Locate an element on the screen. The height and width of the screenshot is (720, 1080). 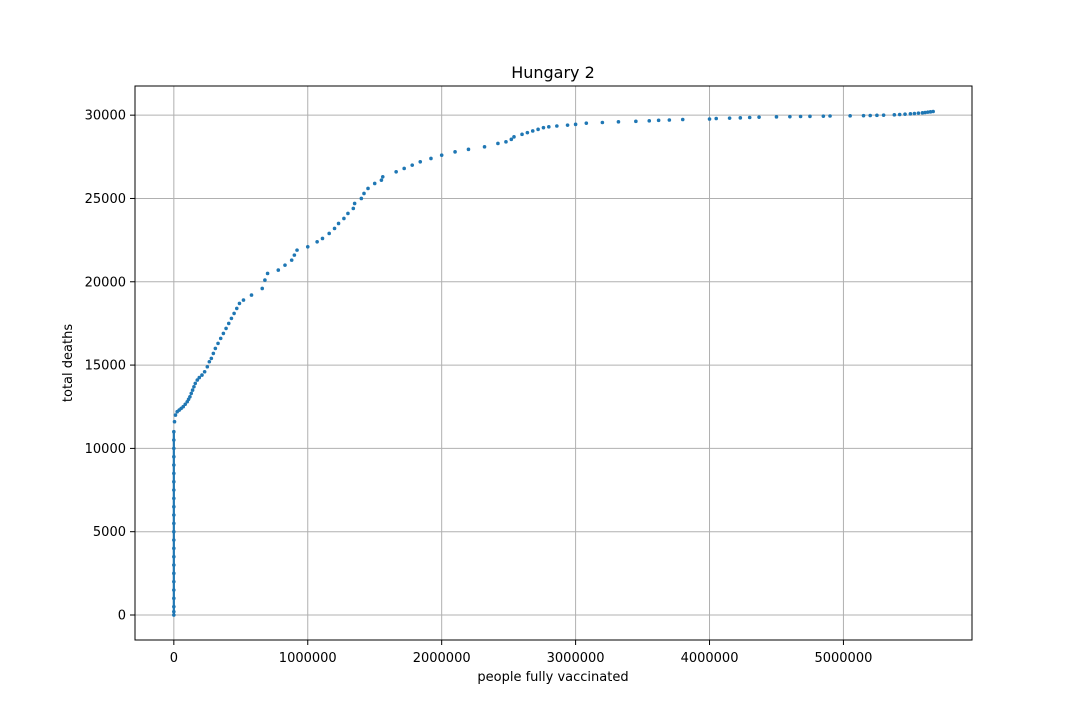
y-tick-label: 5000 is located at coordinates (109, 532).